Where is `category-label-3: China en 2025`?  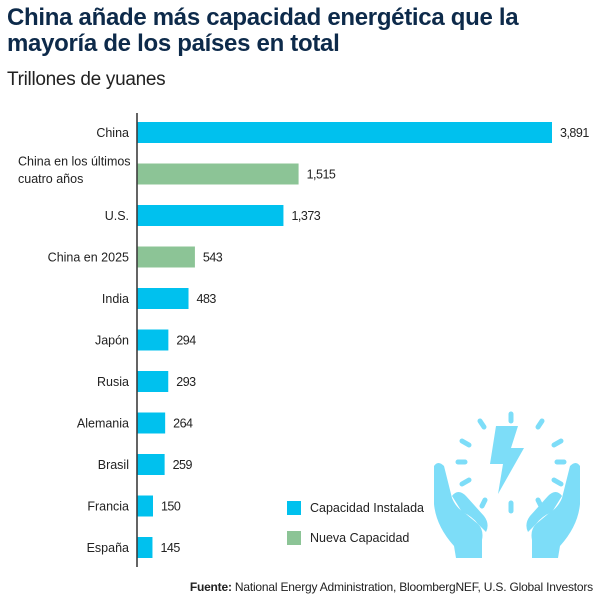 category-label-3: China en 2025 is located at coordinates (88, 258).